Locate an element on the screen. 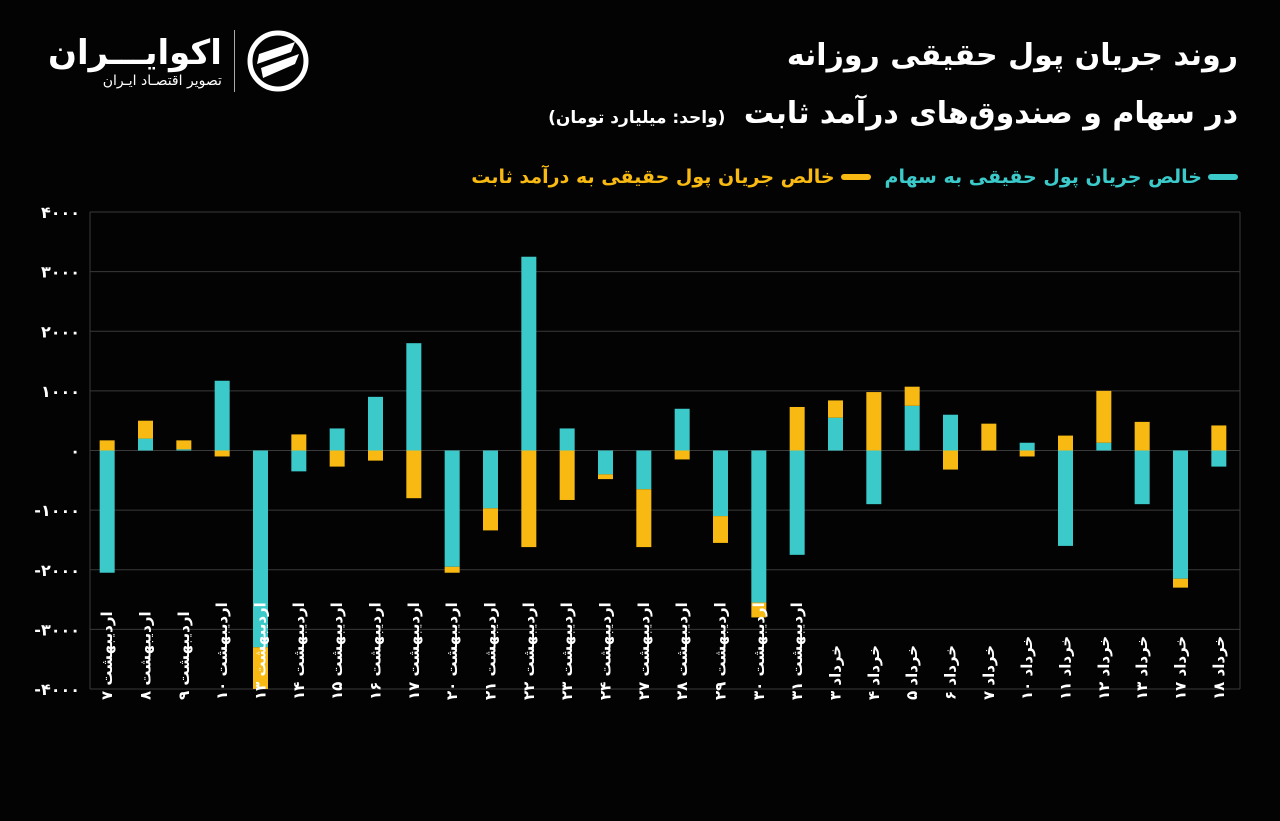  x-tick-label: خرداد ۱۱ is located at coordinates (1066, 668).